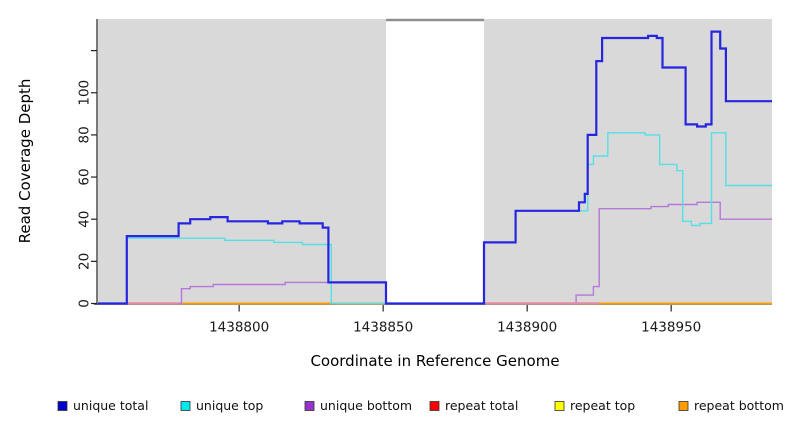  What do you see at coordinates (481, 405) in the screenshot?
I see `legend-item-label: repeat total` at bounding box center [481, 405].